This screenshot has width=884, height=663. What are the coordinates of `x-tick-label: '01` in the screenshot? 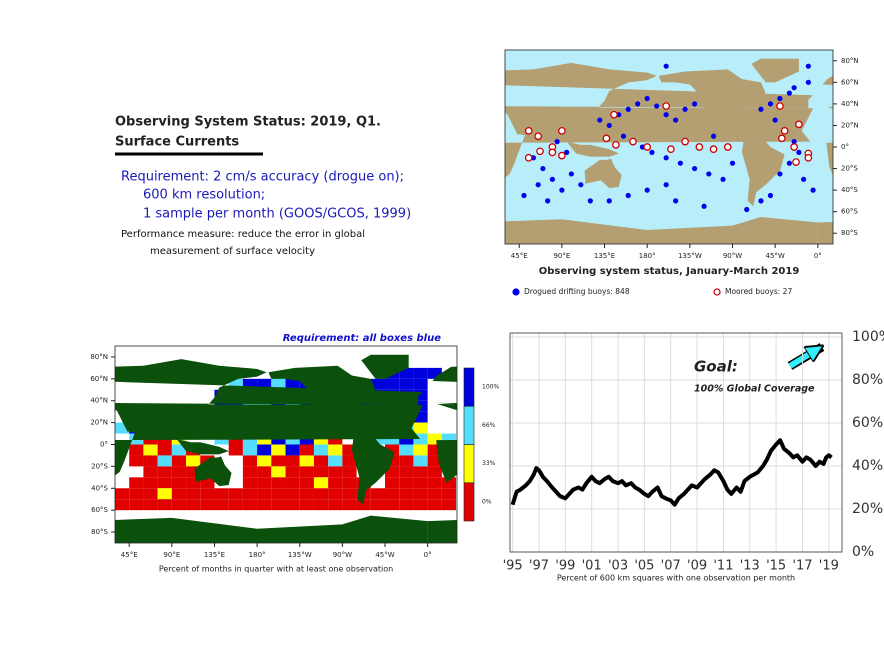 It's located at (592, 566).